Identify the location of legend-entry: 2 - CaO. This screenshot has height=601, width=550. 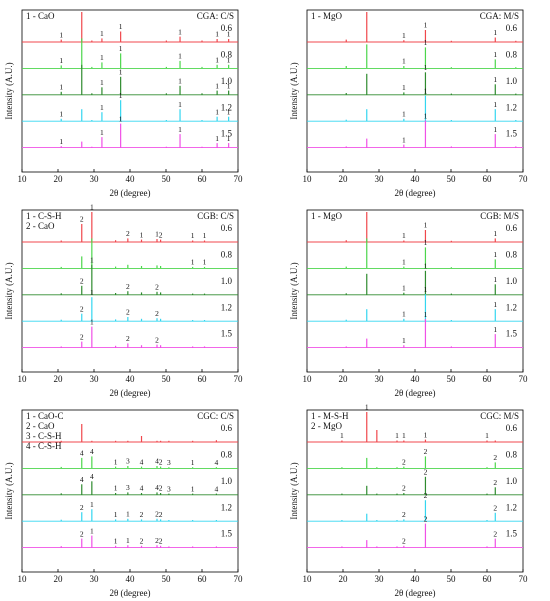
(40, 426).